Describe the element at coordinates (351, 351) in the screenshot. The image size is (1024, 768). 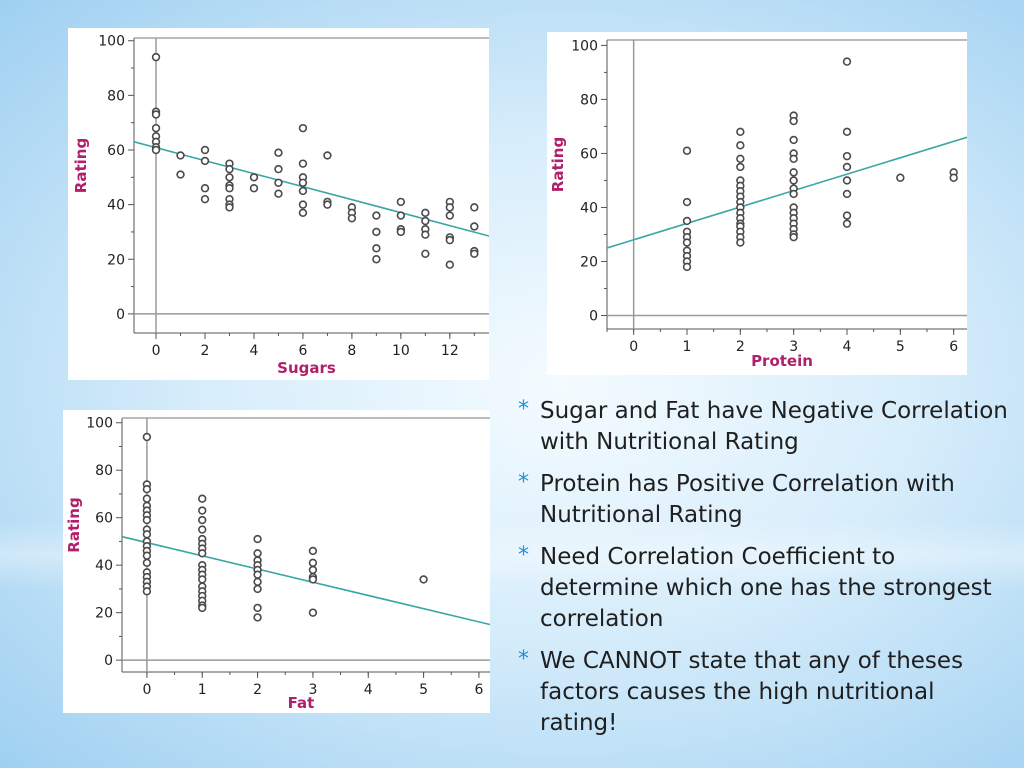
I see `chart-sugars-x-tick-label: 8` at that location.